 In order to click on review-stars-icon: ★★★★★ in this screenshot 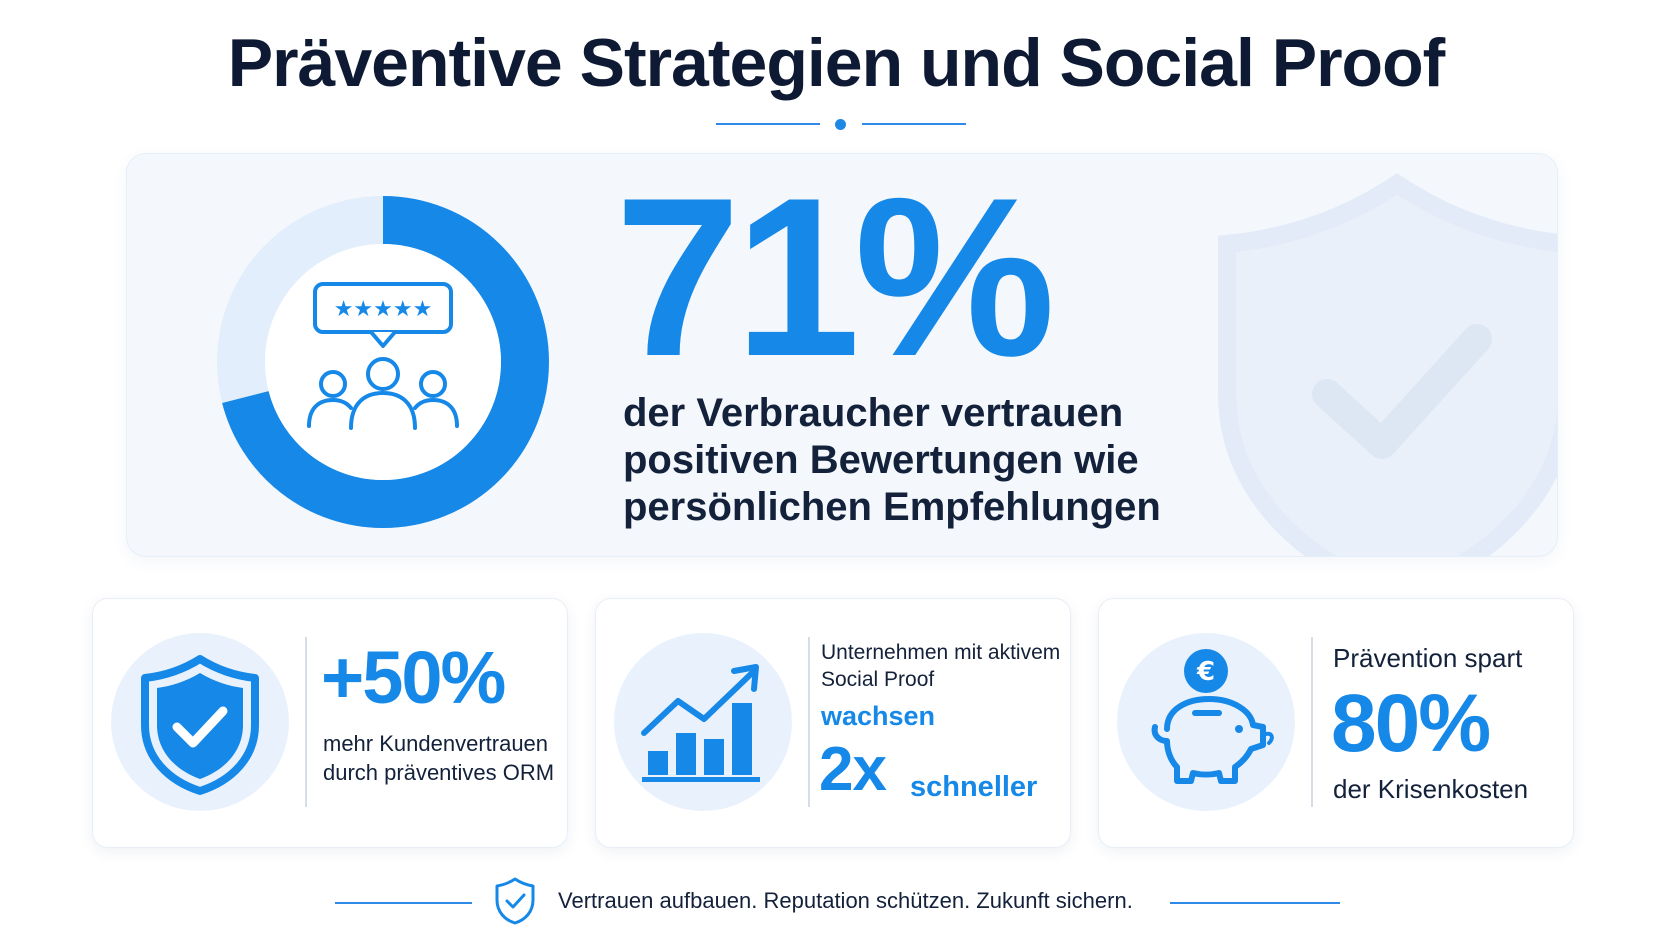, I will do `click(383, 315)`.